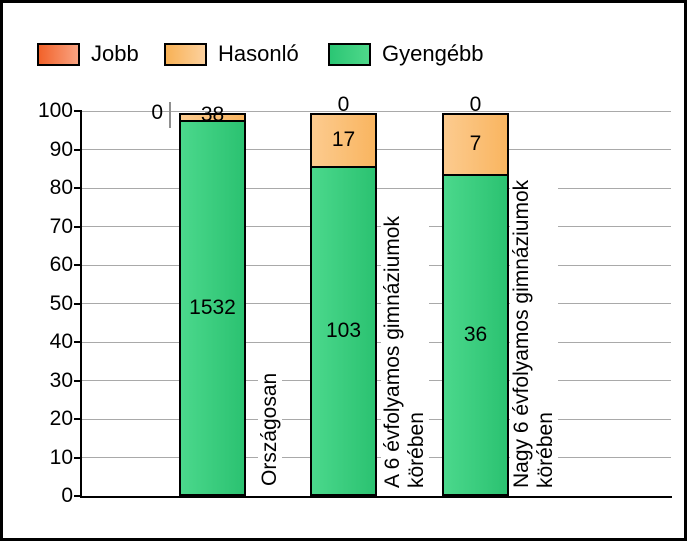 The image size is (687, 541). Describe the element at coordinates (258, 53) in the screenshot. I see `legend-label-hasonlo: Hasonló` at that location.